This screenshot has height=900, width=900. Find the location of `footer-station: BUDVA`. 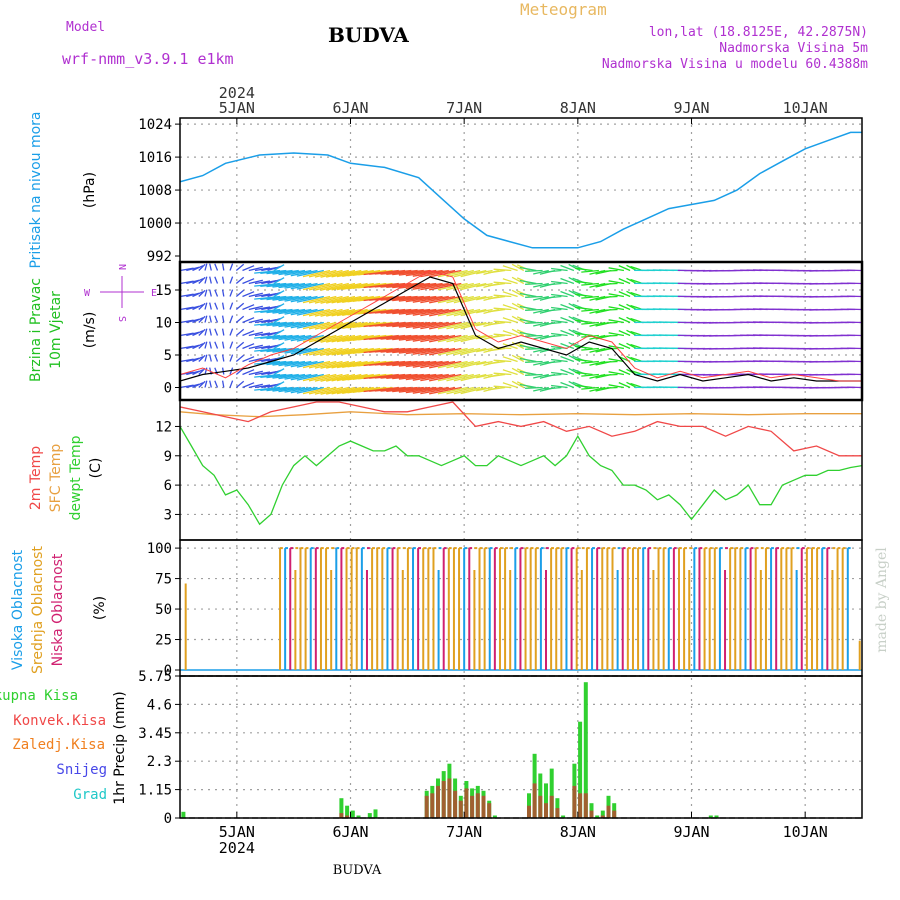

footer-station: BUDVA is located at coordinates (357, 870).